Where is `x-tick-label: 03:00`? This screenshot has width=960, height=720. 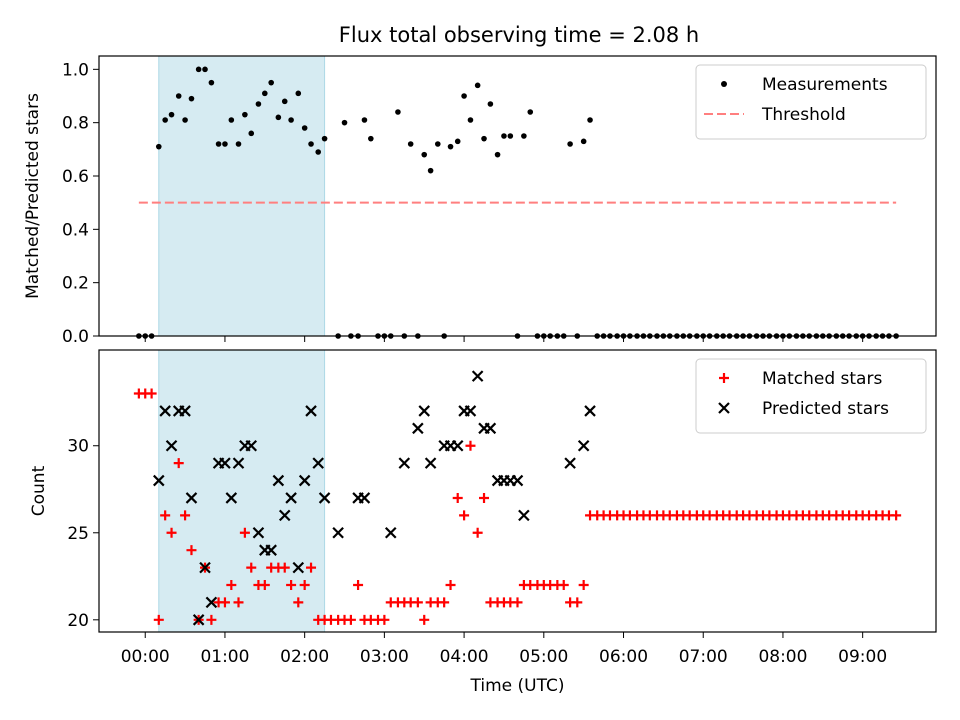
x-tick-label: 03:00 is located at coordinates (384, 657).